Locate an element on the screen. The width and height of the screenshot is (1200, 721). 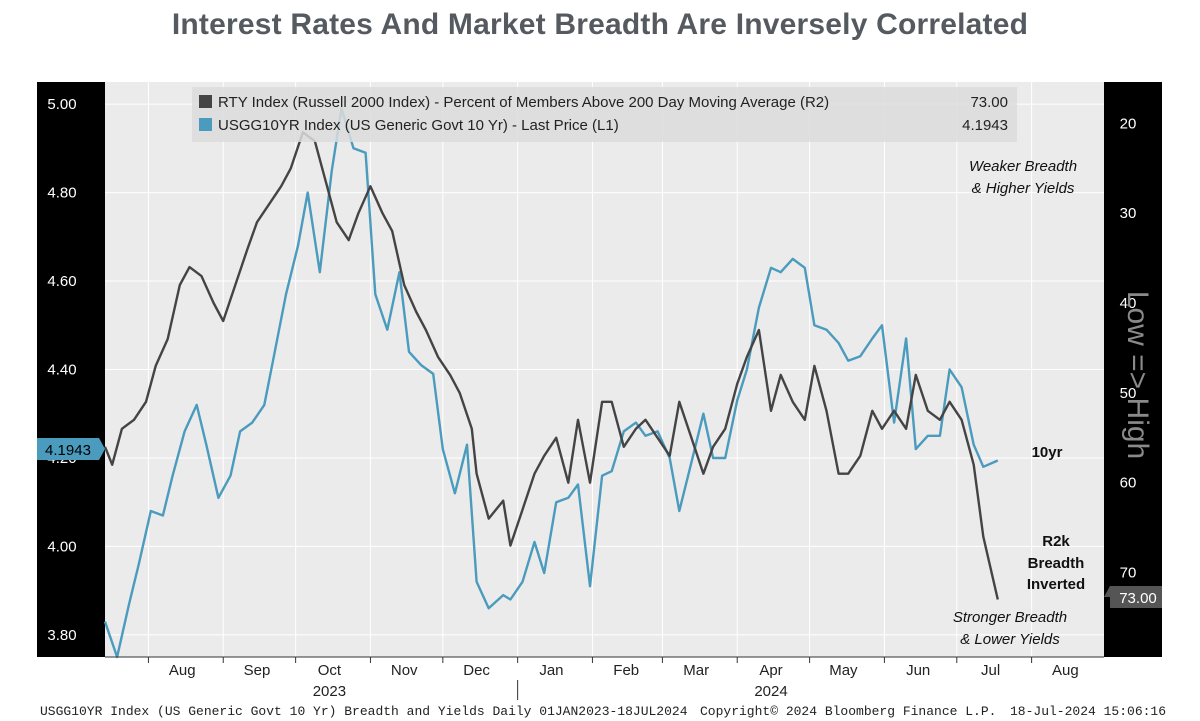
left-last-value: 4.1943 is located at coordinates (68, 450).